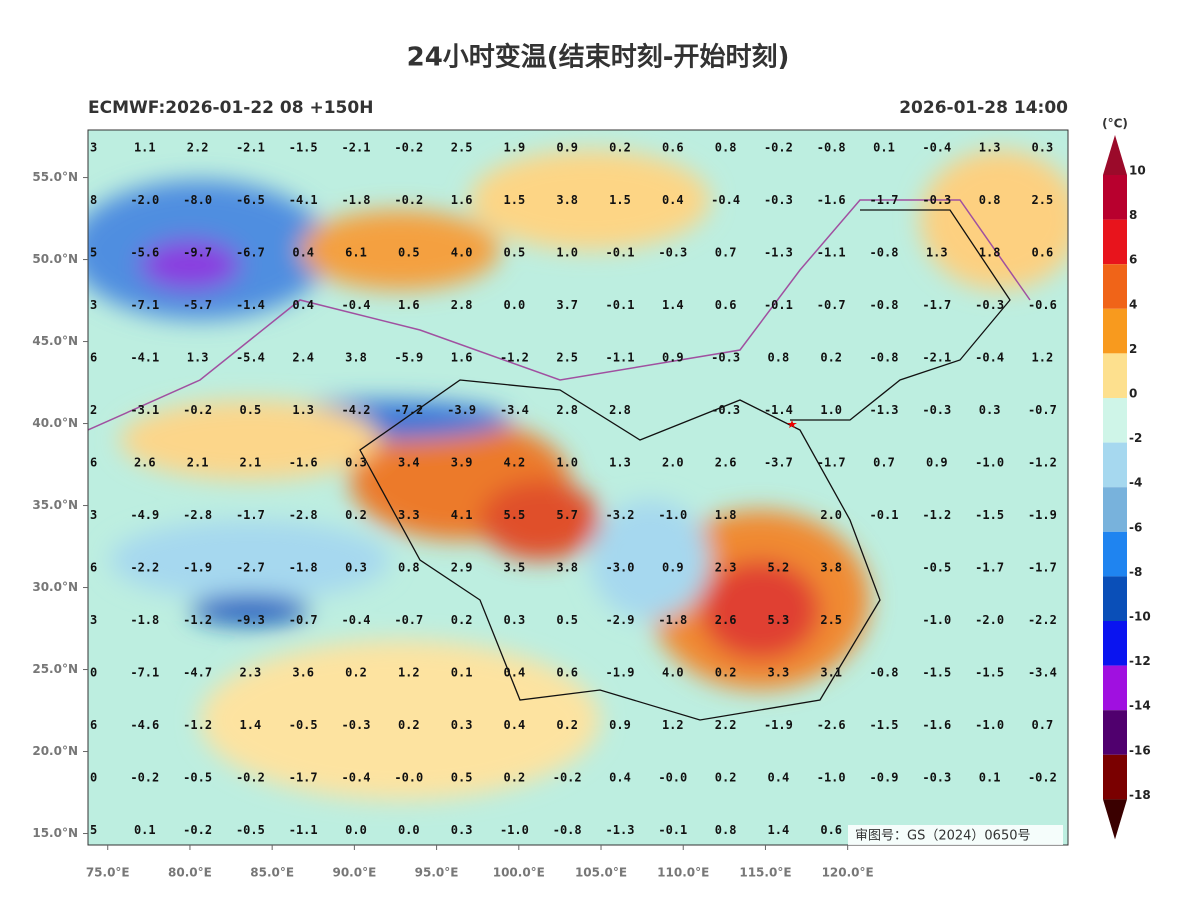  I want to click on grid-value: 4.1, so click(462, 515).